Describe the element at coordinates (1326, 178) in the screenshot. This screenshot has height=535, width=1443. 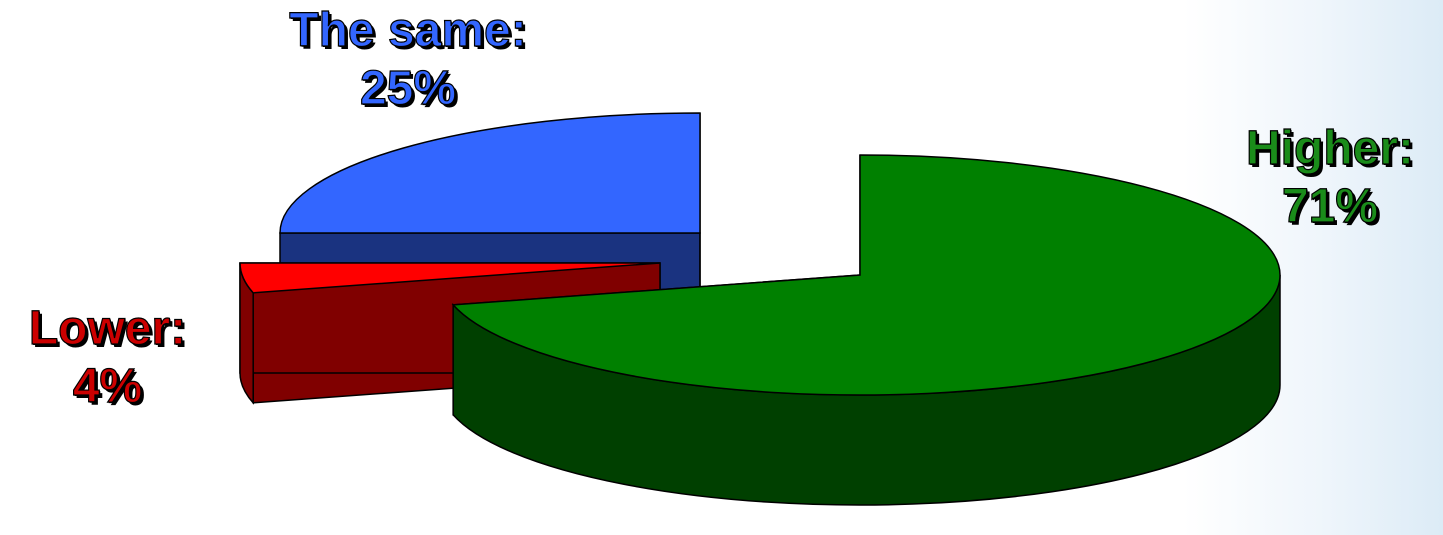
I see `data-label-higher: Higher: 71%` at that location.